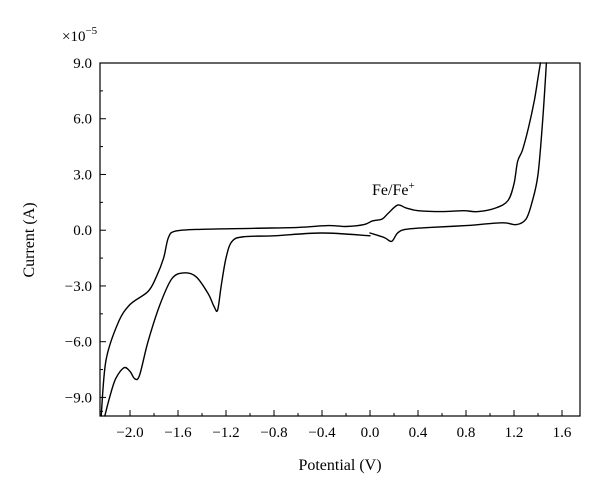 The image size is (600, 500). Describe the element at coordinates (82, 231) in the screenshot. I see `y-tick-label: 0.0` at that location.